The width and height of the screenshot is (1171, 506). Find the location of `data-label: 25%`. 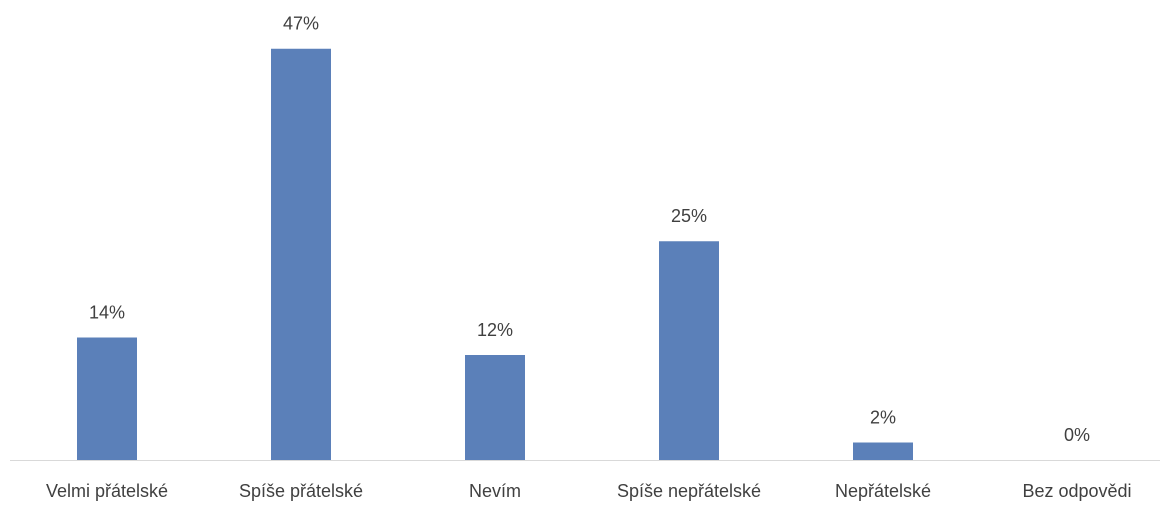

data-label: 25% is located at coordinates (689, 216).